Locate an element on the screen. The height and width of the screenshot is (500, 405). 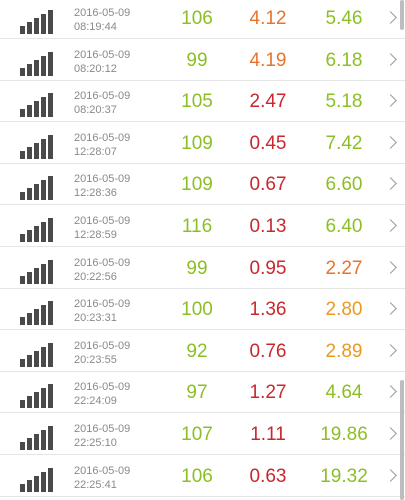
test-time: 12:28:59 is located at coordinates (95, 235).